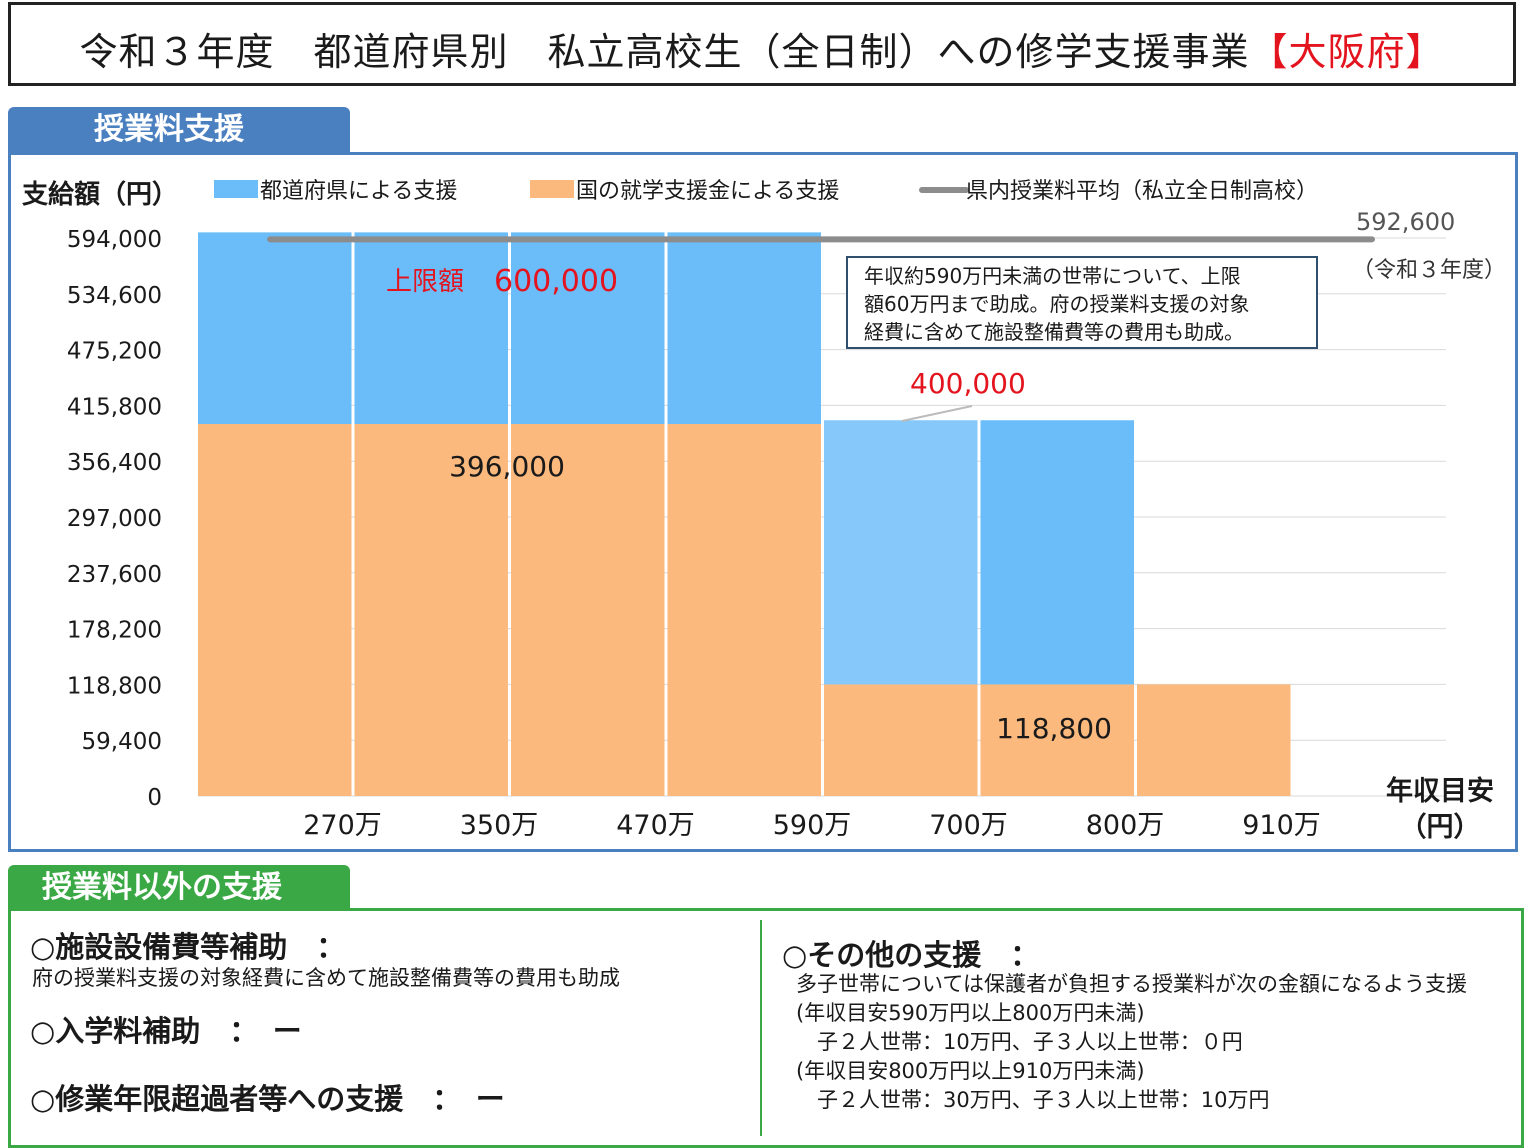 This screenshot has width=1536, height=1148. What do you see at coordinates (114, 519) in the screenshot?
I see `y-tick-label: 297,000` at bounding box center [114, 519].